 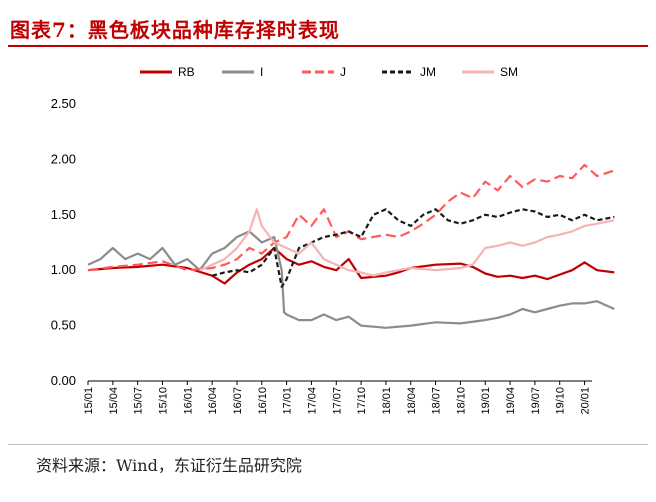 I want to click on x-tick-label: 17/07, so click(x=337, y=401).